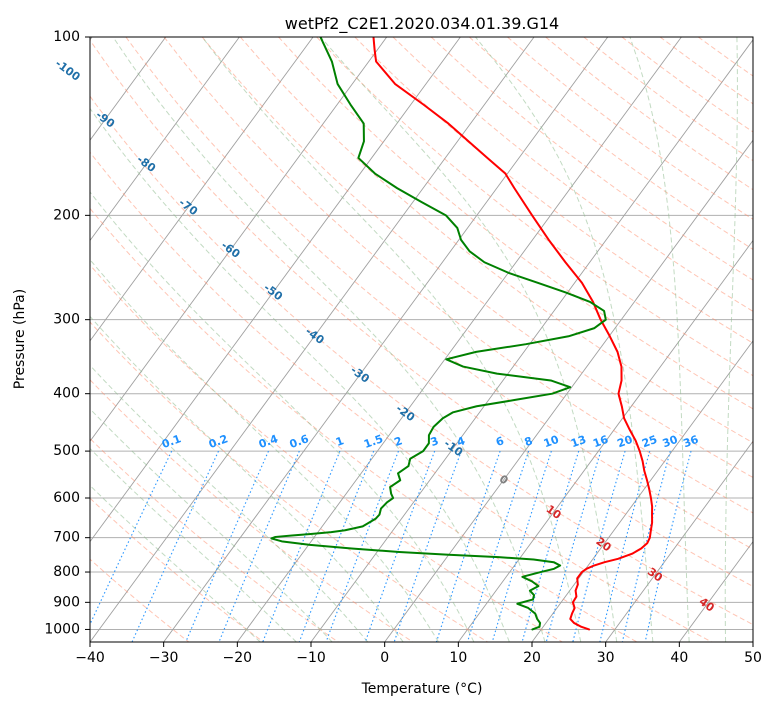  What do you see at coordinates (238, 658) in the screenshot?
I see `x-tick-label: −20` at bounding box center [238, 658].